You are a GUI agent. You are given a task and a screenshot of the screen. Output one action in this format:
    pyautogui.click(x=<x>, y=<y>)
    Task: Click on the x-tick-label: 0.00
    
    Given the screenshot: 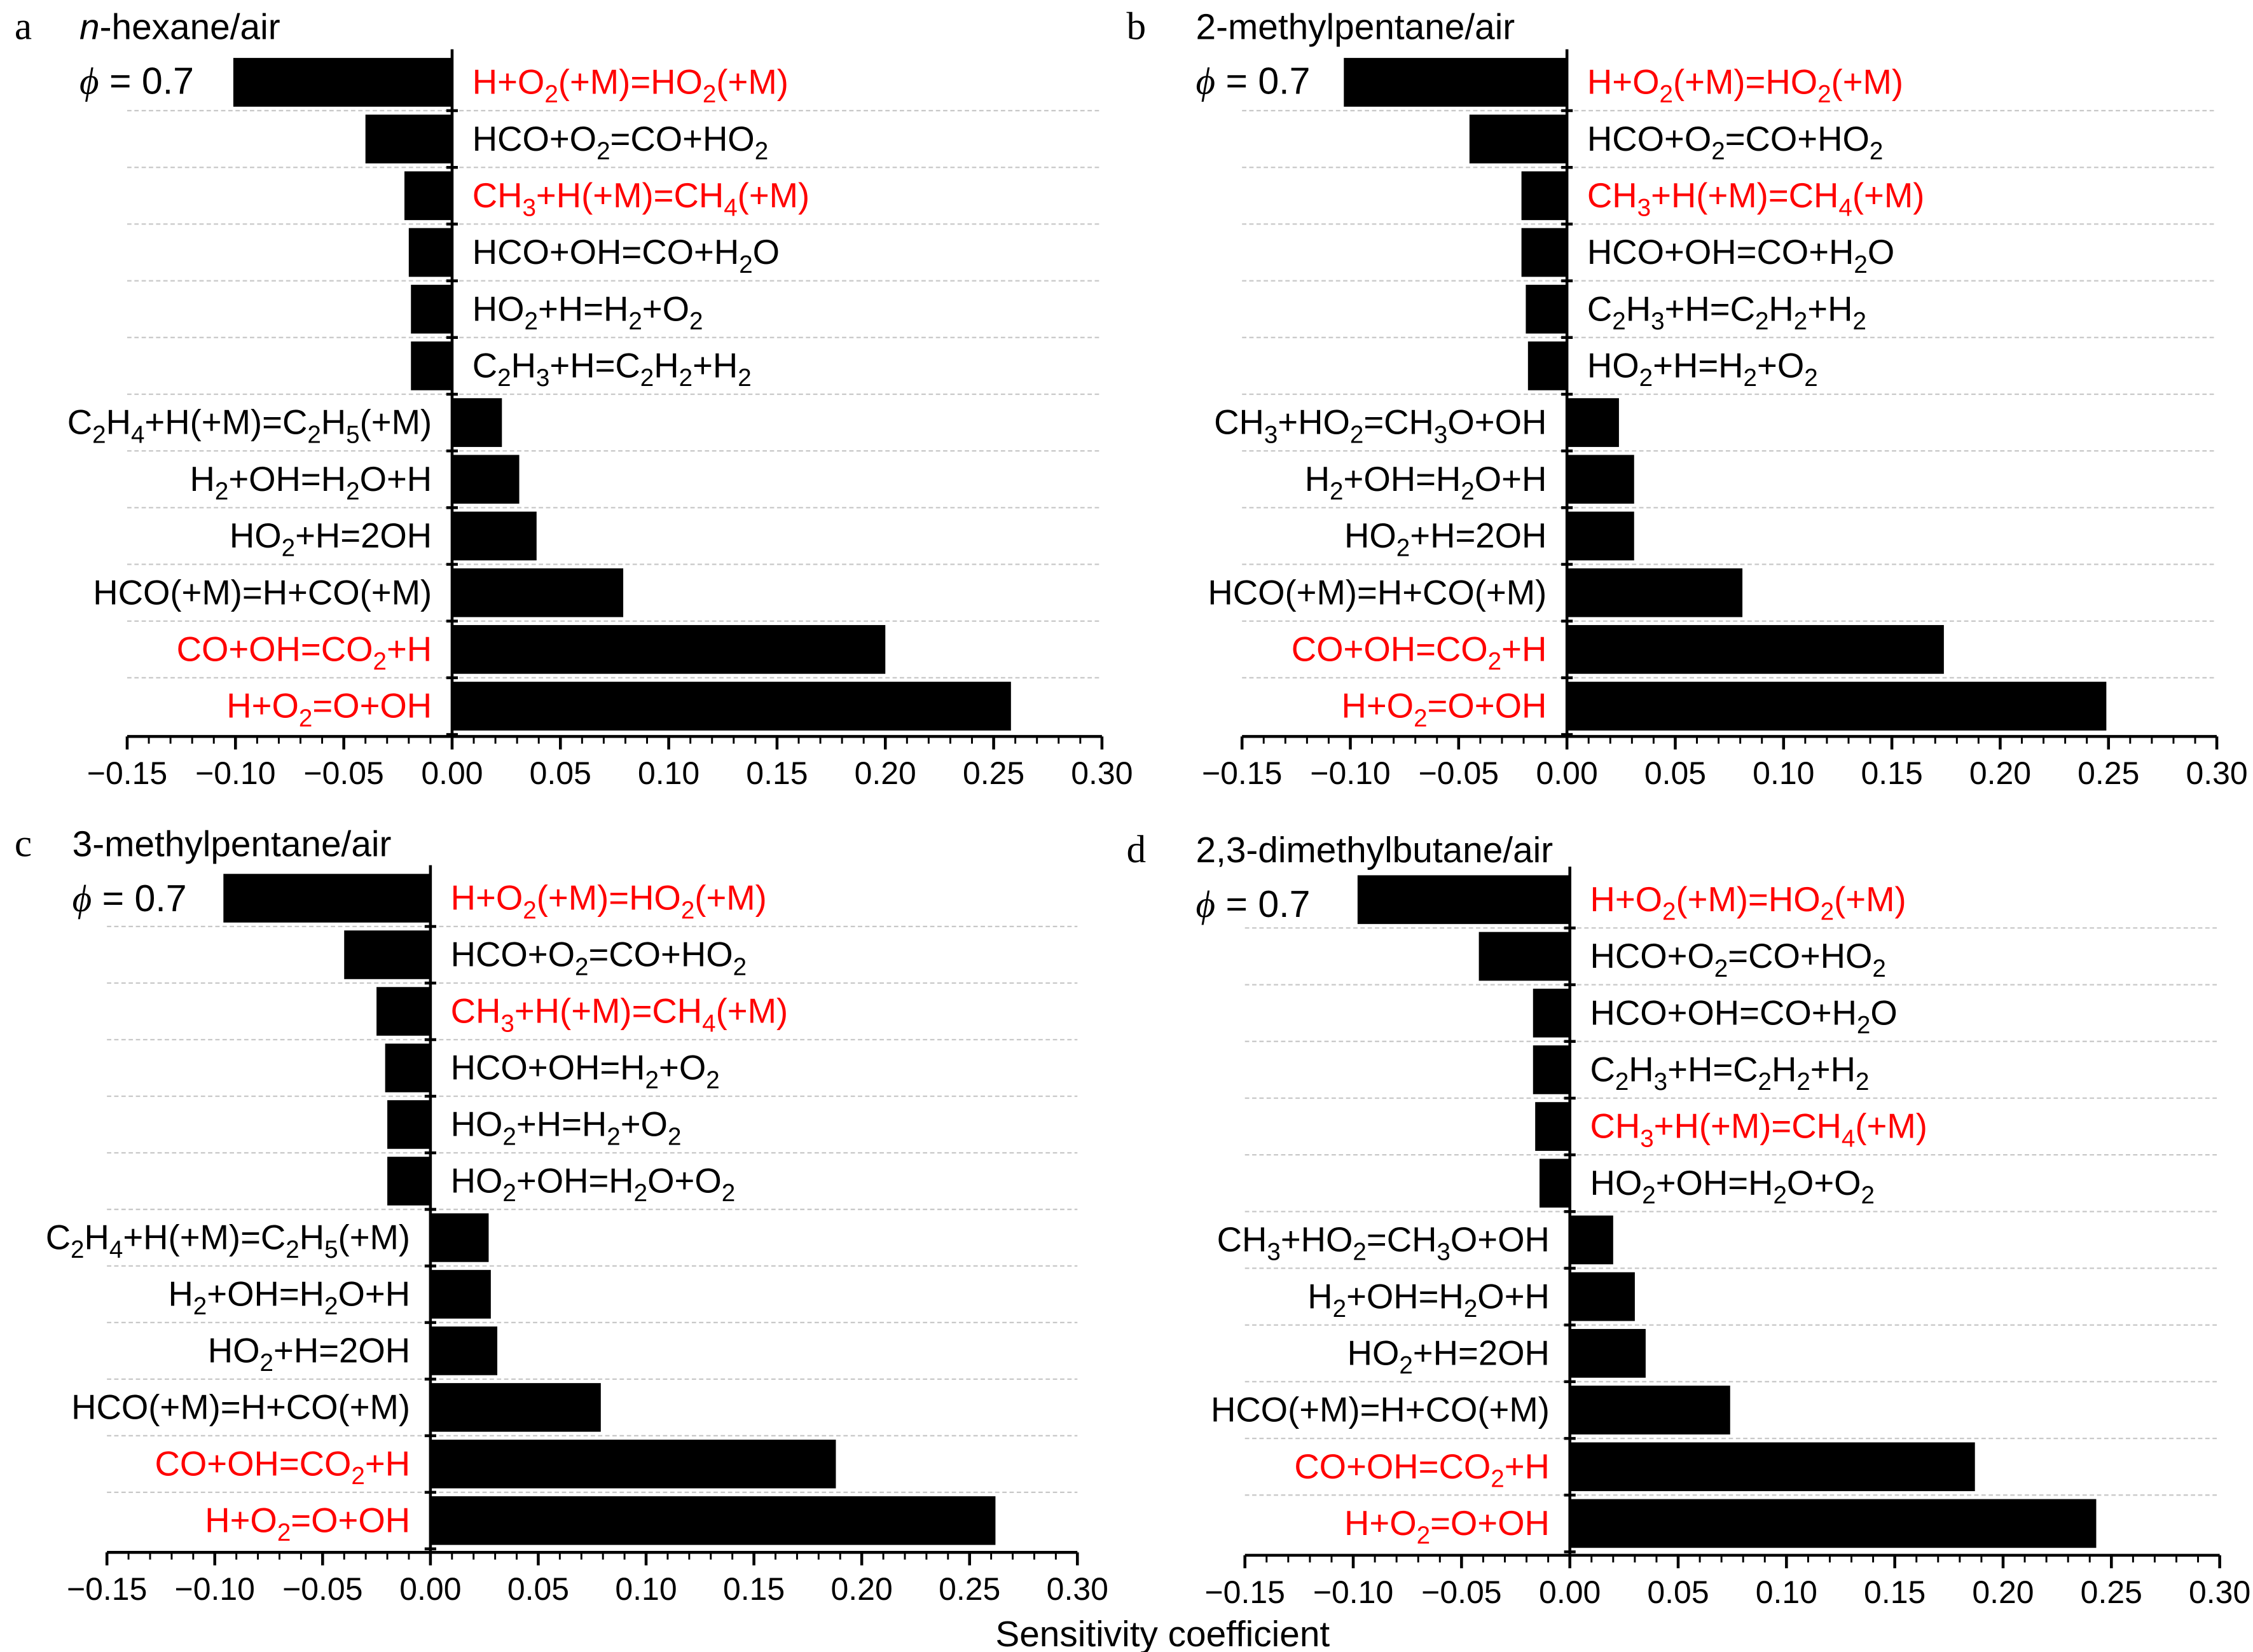 What is the action you would take?
    pyautogui.click(x=1570, y=1592)
    